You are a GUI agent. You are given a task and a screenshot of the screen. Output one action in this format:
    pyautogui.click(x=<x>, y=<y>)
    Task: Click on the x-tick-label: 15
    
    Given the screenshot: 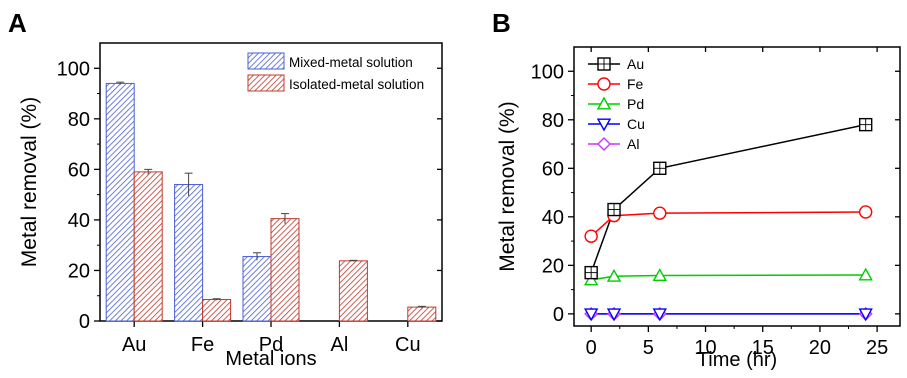 What is the action you would take?
    pyautogui.click(x=763, y=348)
    